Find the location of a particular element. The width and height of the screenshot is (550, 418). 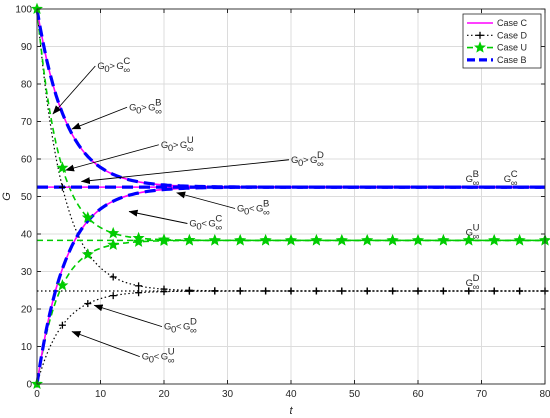

y-tick-label: 40 is located at coordinates (27, 235).